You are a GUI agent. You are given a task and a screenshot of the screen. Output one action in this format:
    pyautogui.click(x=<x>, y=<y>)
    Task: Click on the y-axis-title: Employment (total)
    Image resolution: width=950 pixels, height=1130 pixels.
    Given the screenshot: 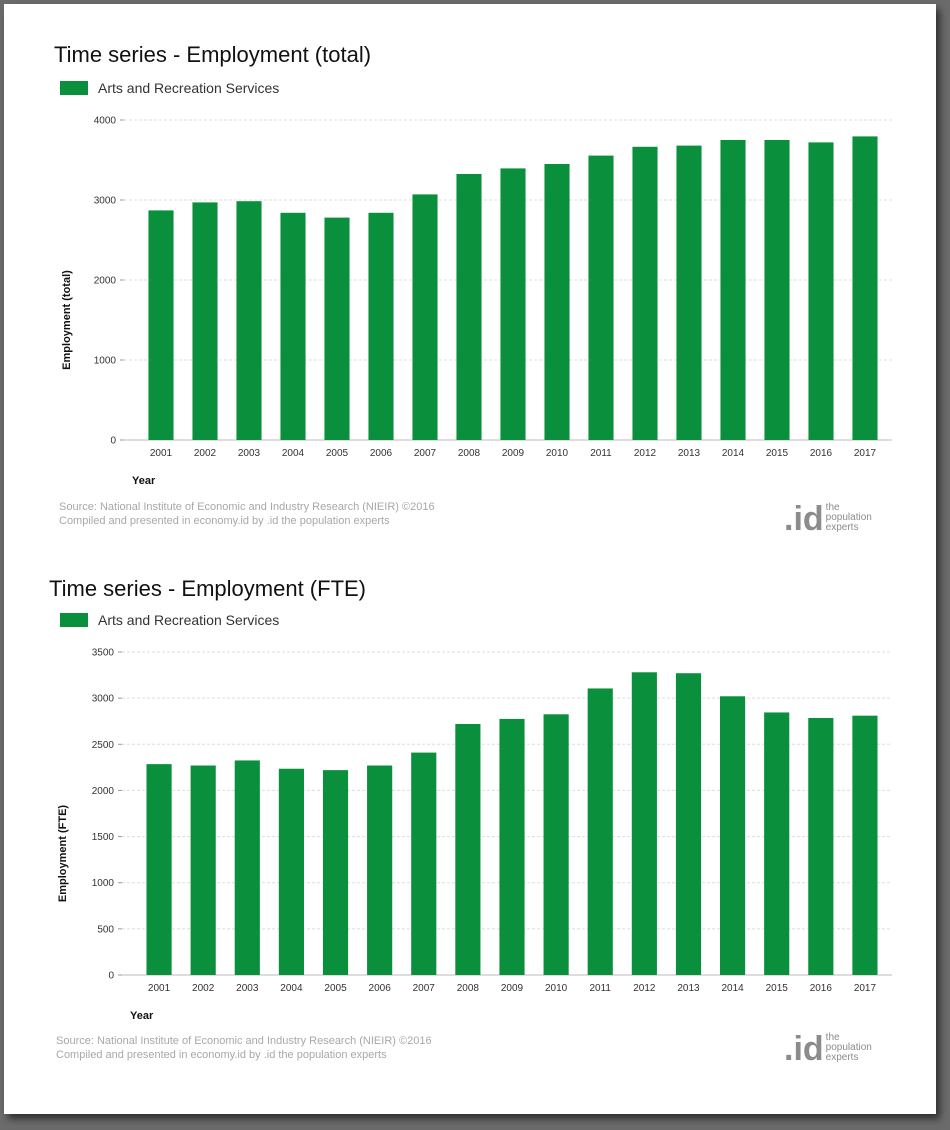 What is the action you would take?
    pyautogui.click(x=67, y=320)
    